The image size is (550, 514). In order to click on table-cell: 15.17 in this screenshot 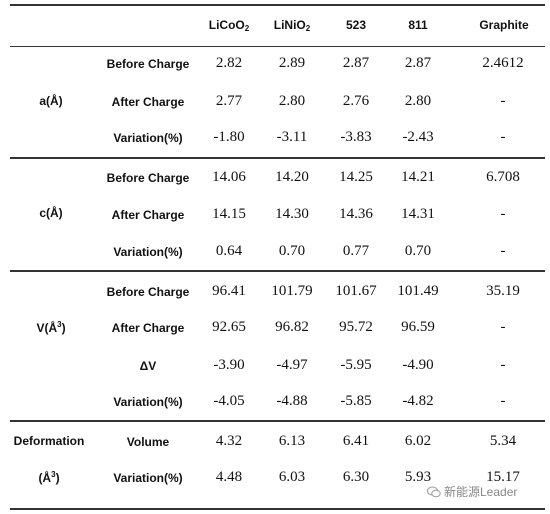, I will do `click(503, 477)`.